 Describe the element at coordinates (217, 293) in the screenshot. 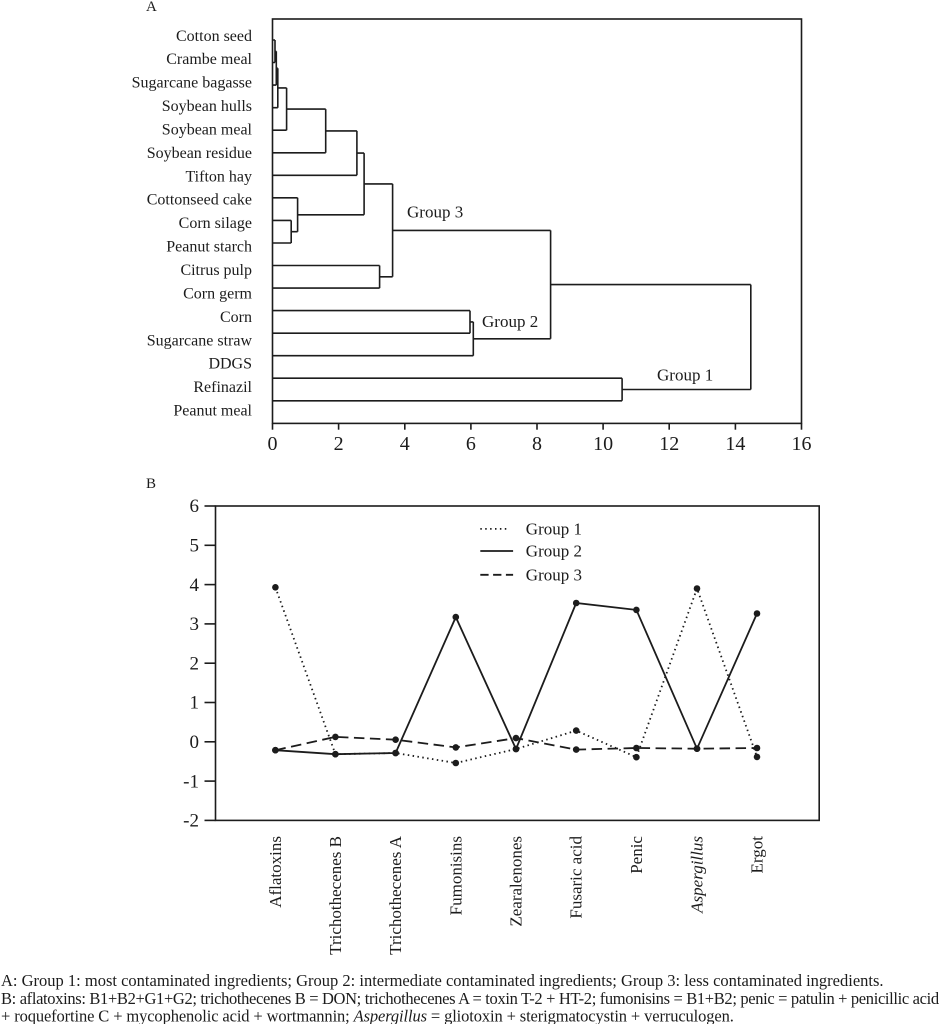

I see `svg-text: Corn germ` at that location.